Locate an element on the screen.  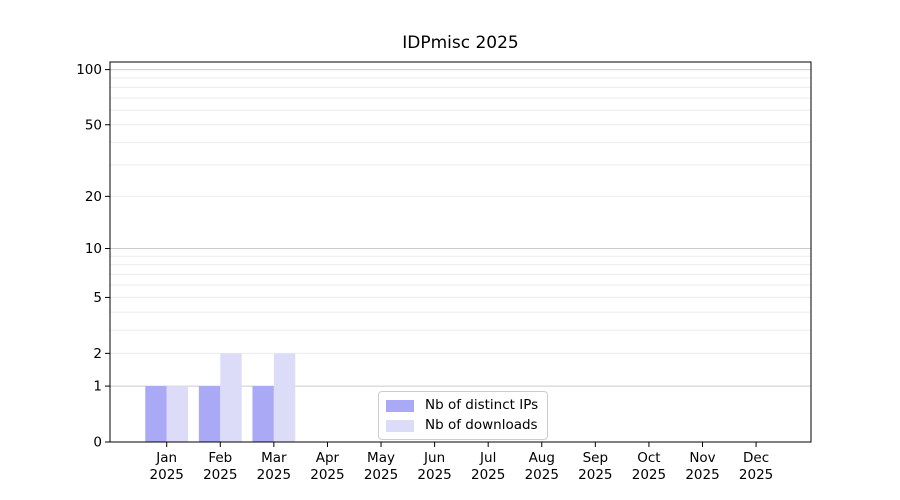
y-tick-label: 5 is located at coordinates (97, 298).